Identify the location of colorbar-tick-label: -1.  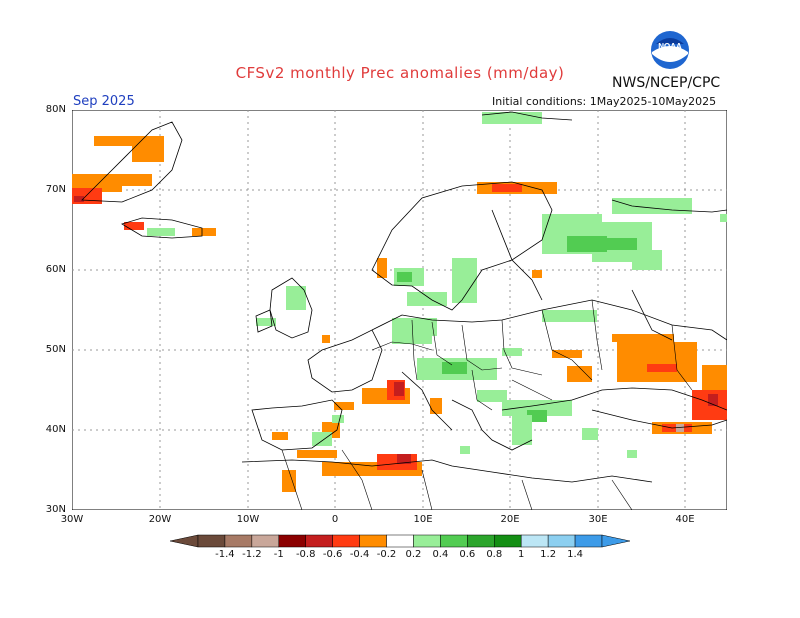
(278, 554).